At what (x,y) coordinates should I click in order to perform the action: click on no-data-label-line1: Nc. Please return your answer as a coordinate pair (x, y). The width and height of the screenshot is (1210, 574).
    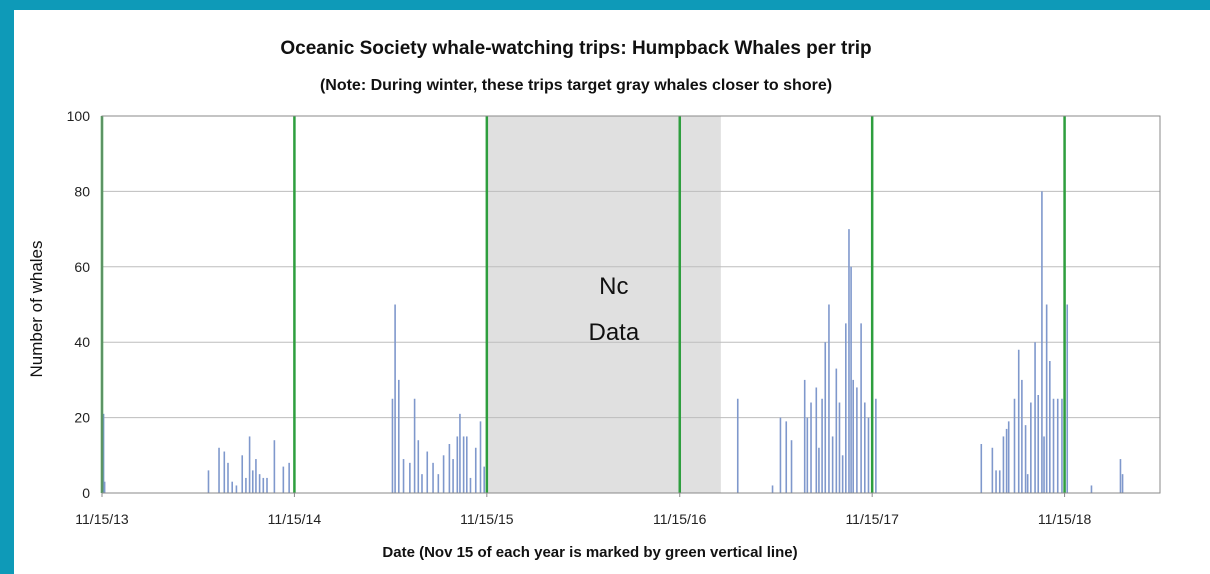
    Looking at the image, I should click on (613, 286).